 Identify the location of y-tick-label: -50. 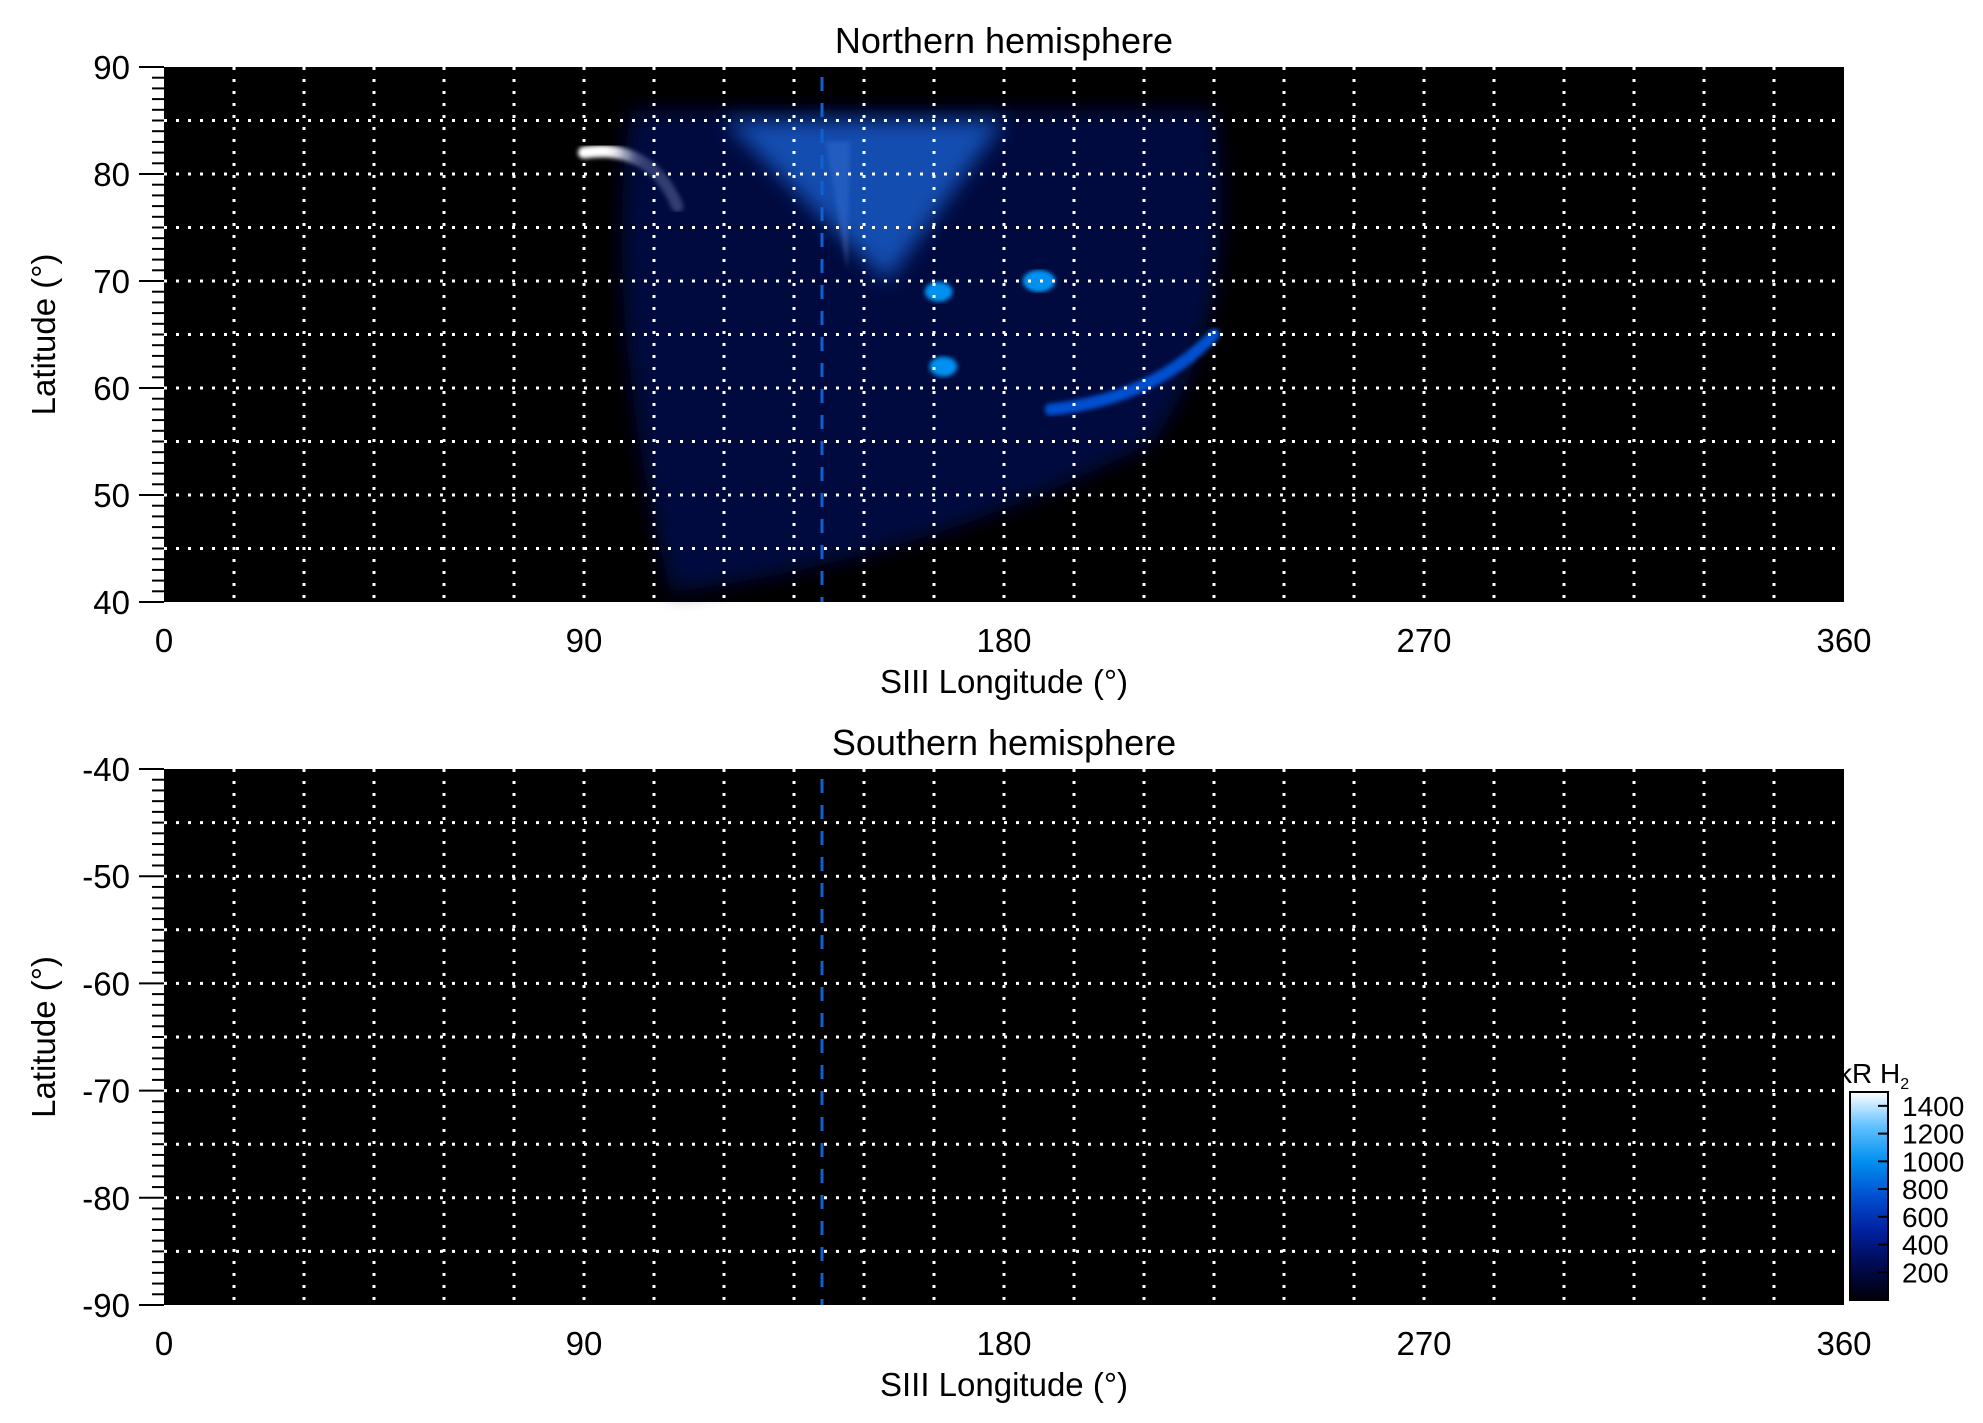
(106, 876).